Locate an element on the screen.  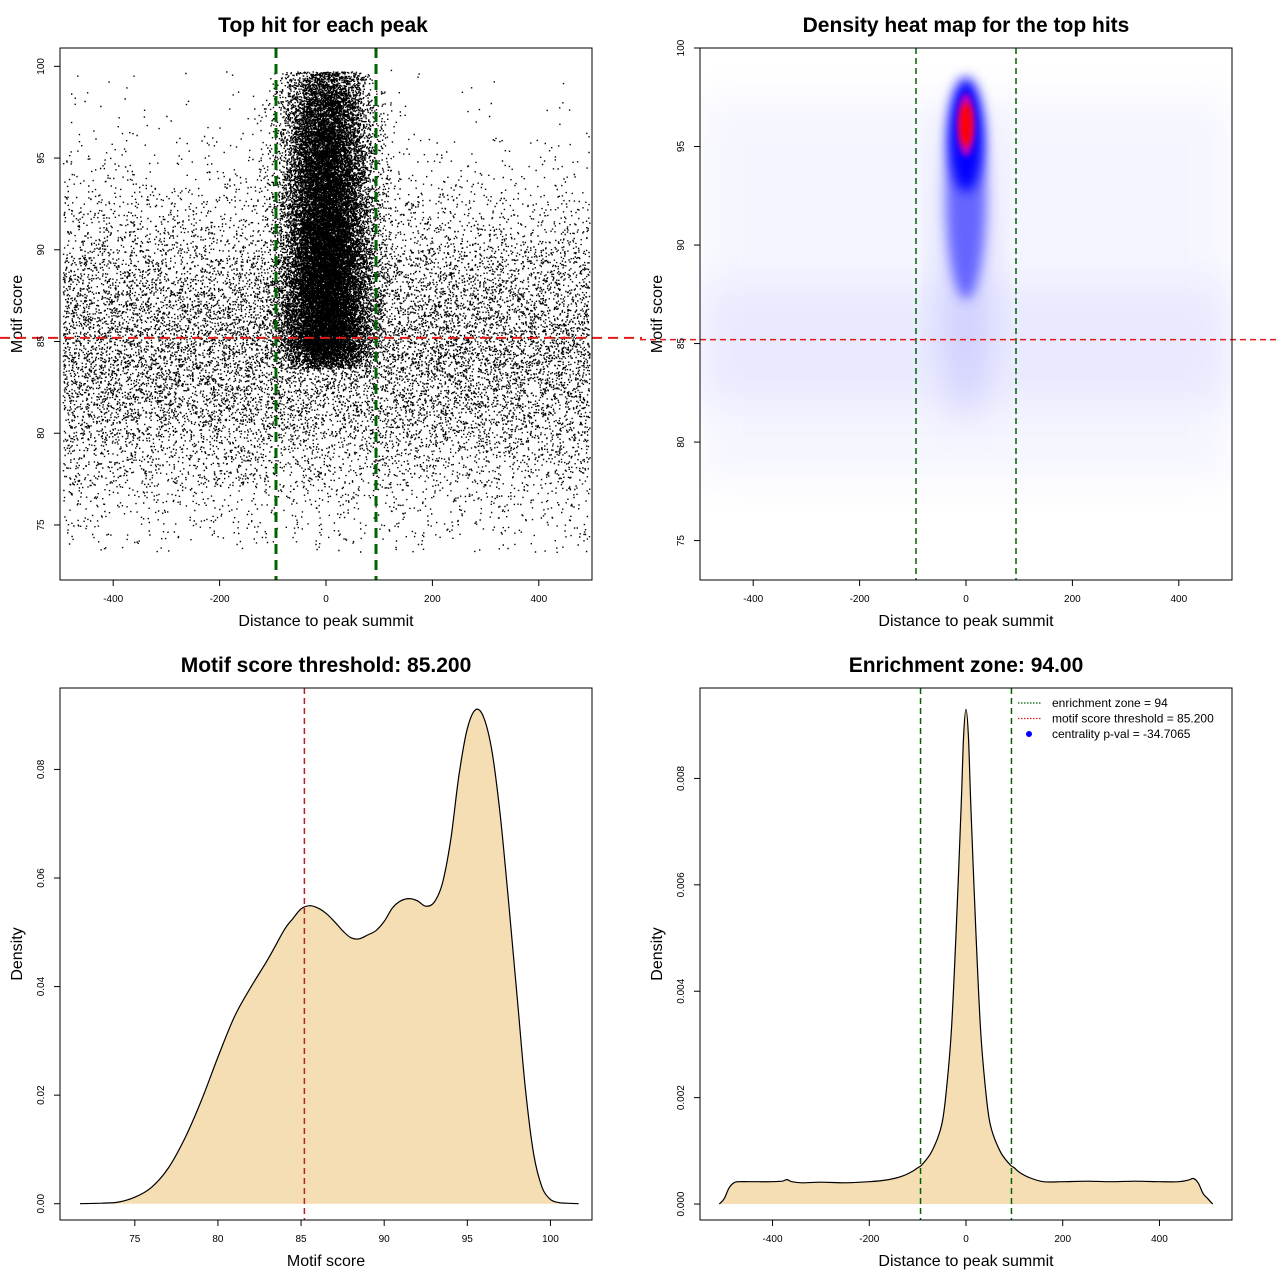
y-tick-label: 0.04 is located at coordinates (41, 986).